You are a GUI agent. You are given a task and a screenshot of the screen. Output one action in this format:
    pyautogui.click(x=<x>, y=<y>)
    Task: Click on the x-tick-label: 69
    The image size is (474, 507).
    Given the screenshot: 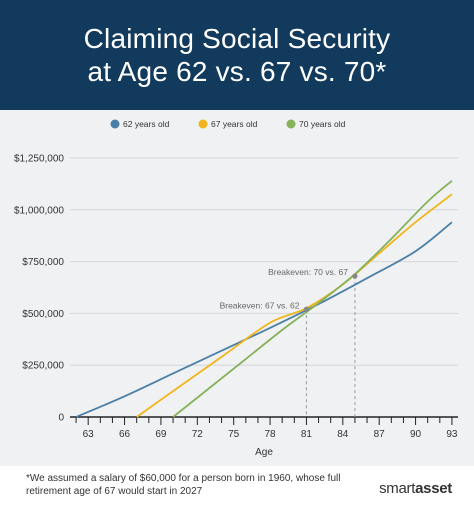 What is the action you would take?
    pyautogui.click(x=161, y=434)
    